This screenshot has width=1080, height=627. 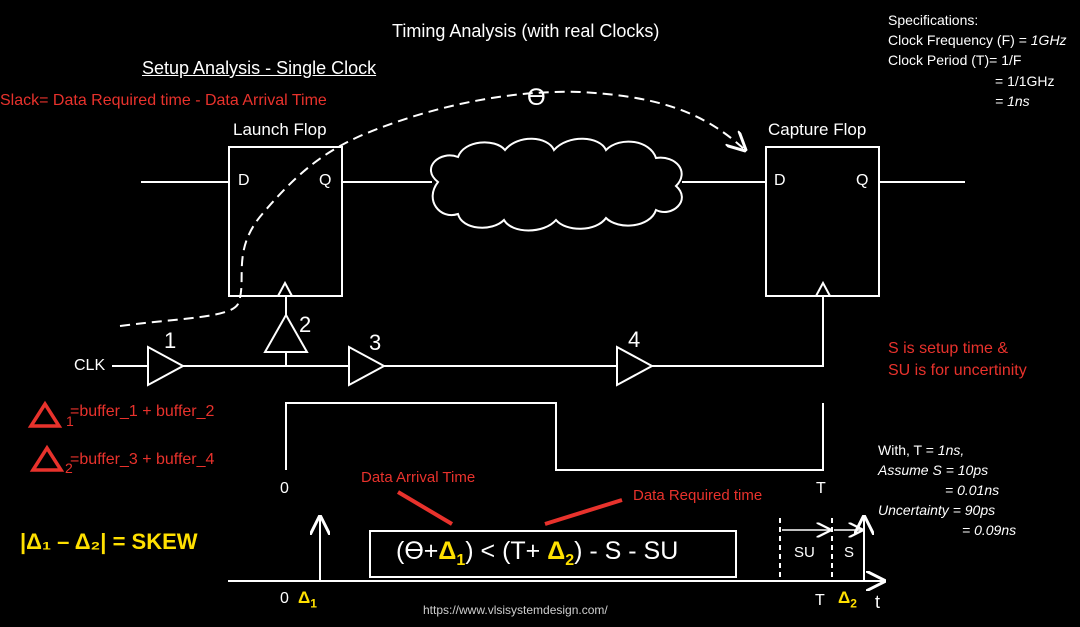 What do you see at coordinates (313, 603) in the screenshot?
I see `timeline-delta1-sub: 1` at bounding box center [313, 603].